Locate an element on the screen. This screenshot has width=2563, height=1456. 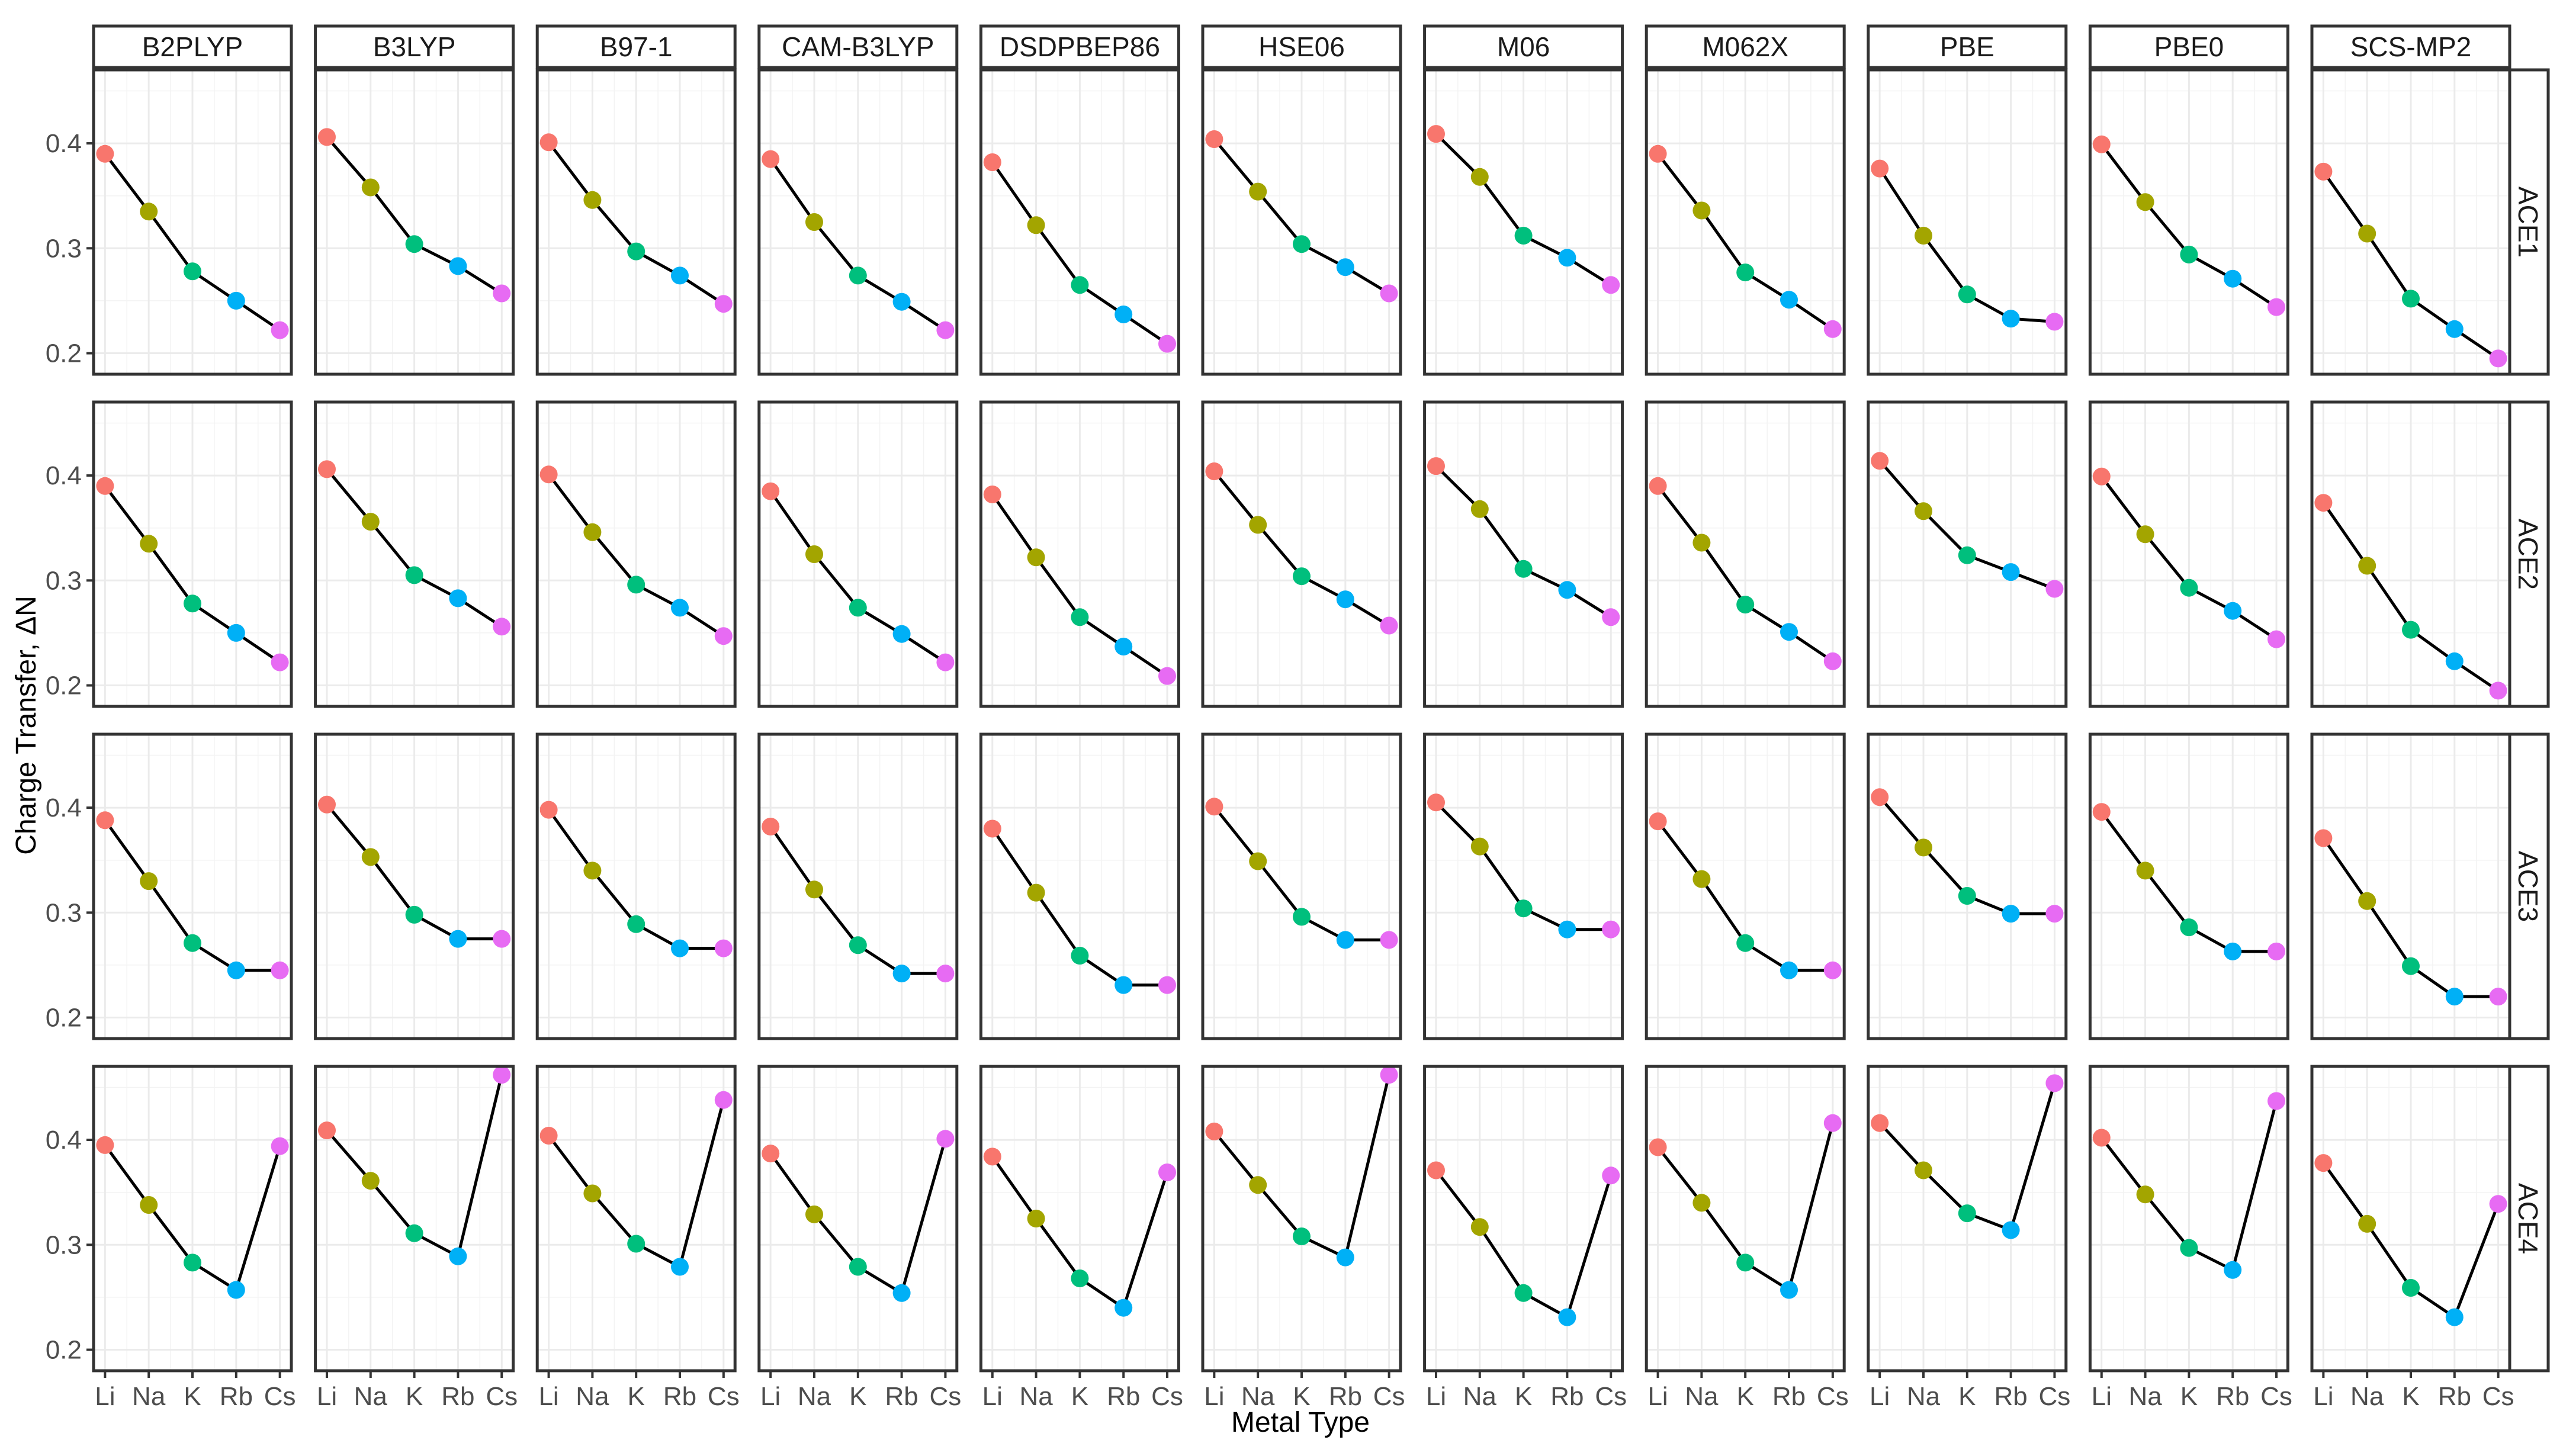
panel-ace3-dsdpbep86 is located at coordinates (1079, 886).